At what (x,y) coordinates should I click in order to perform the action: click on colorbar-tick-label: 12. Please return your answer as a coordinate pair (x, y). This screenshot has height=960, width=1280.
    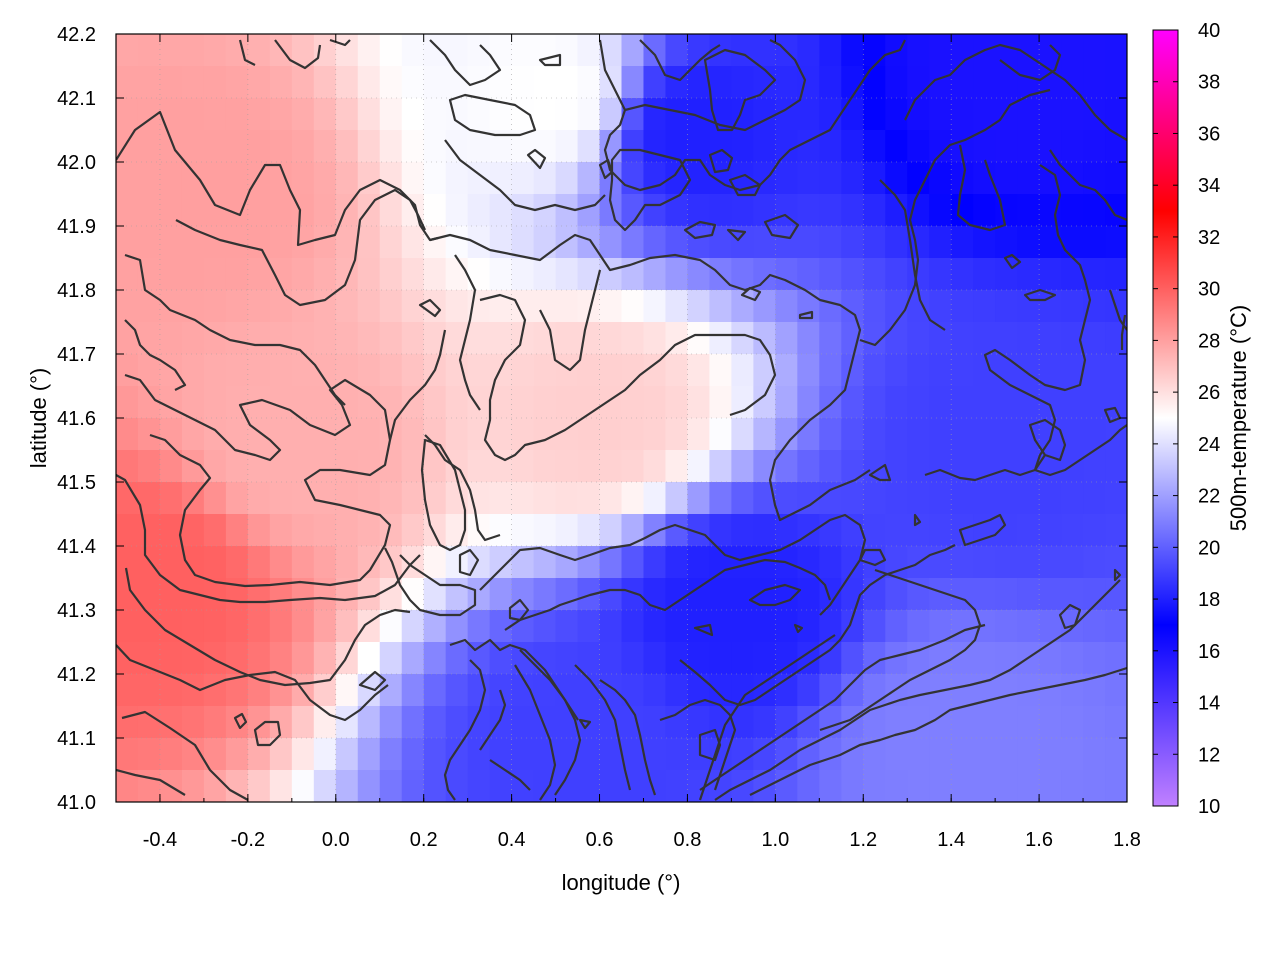
    Looking at the image, I should click on (1209, 755).